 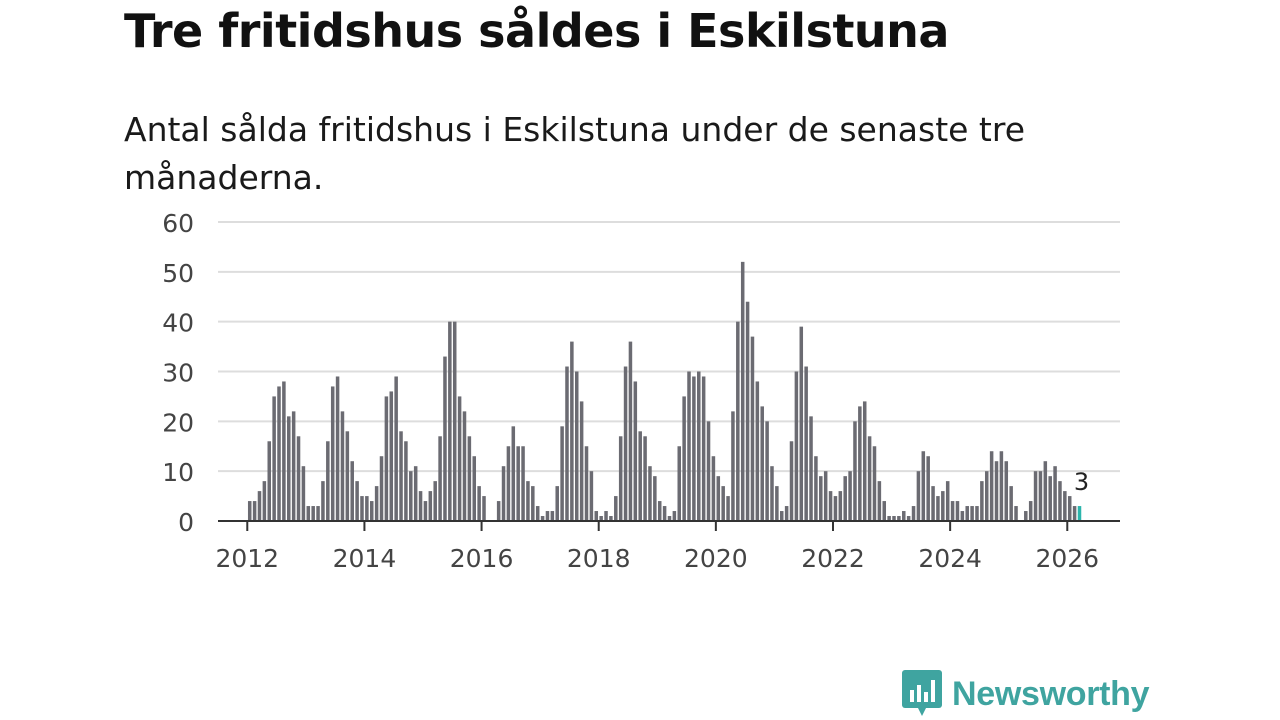 What do you see at coordinates (178, 223) in the screenshot?
I see `y-tick-label: 60` at bounding box center [178, 223].